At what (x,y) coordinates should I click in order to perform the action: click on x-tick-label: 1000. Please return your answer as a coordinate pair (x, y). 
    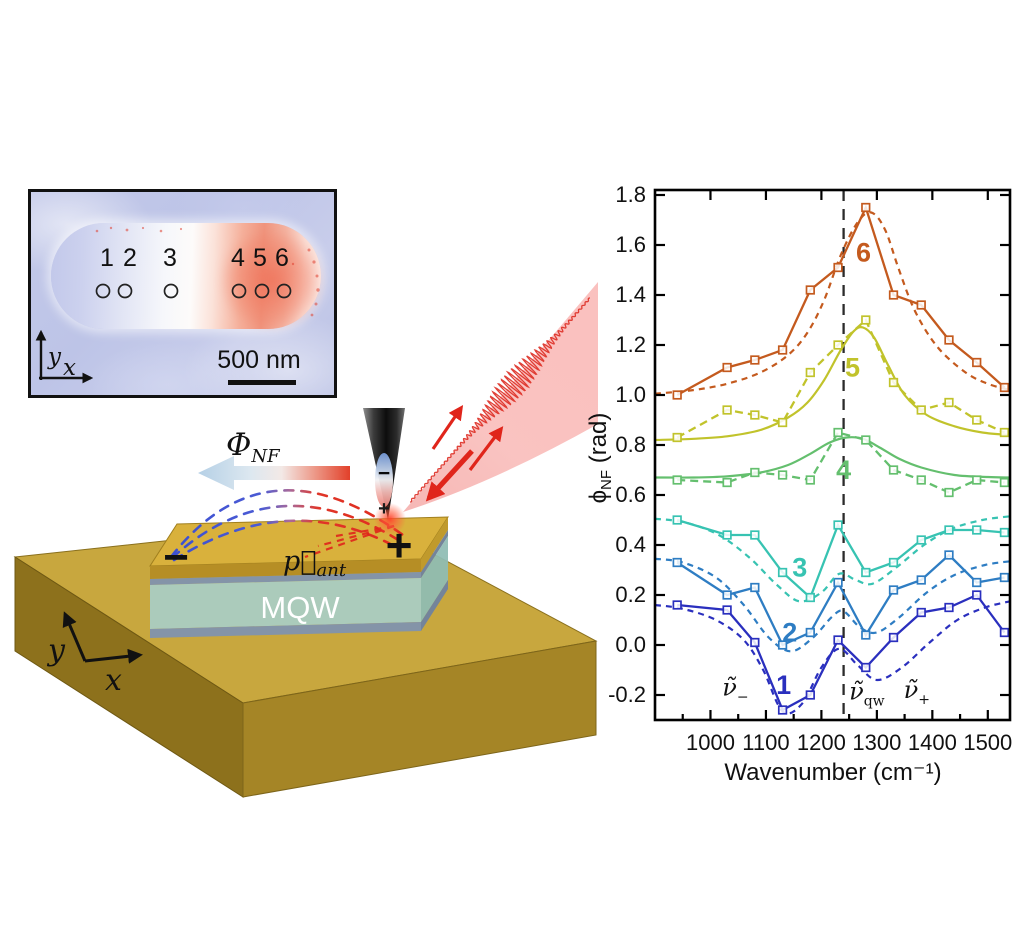
    Looking at the image, I should click on (710, 742).